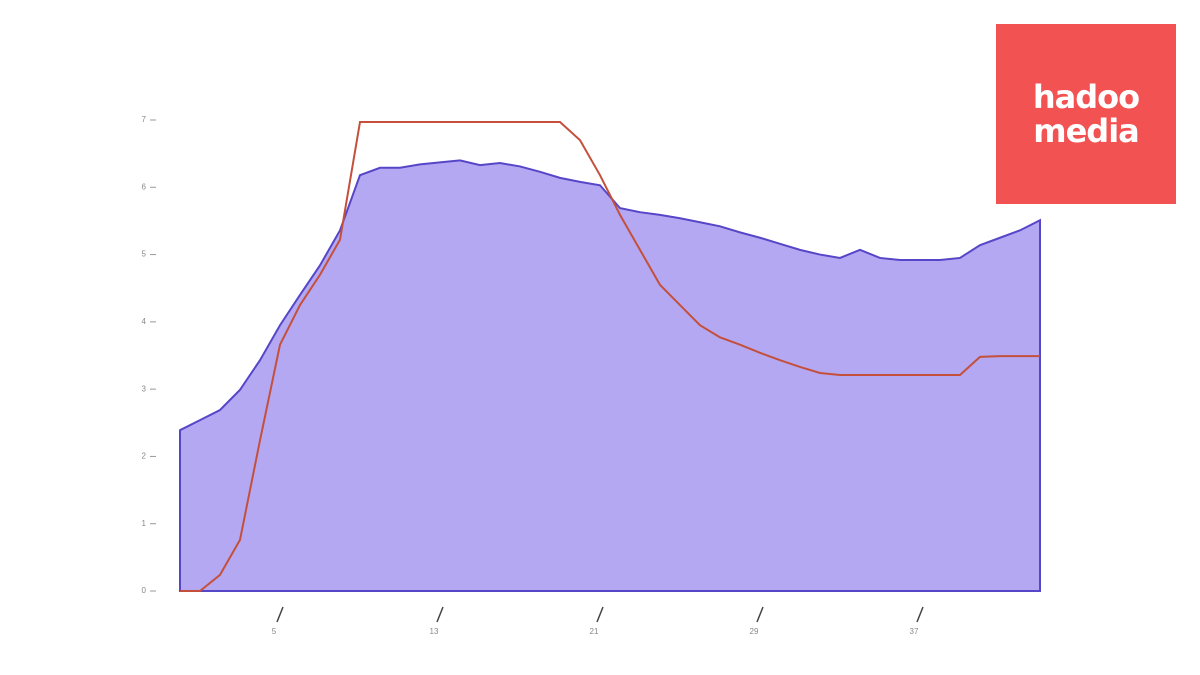  What do you see at coordinates (754, 631) in the screenshot?
I see `x-tick-label: 29` at bounding box center [754, 631].